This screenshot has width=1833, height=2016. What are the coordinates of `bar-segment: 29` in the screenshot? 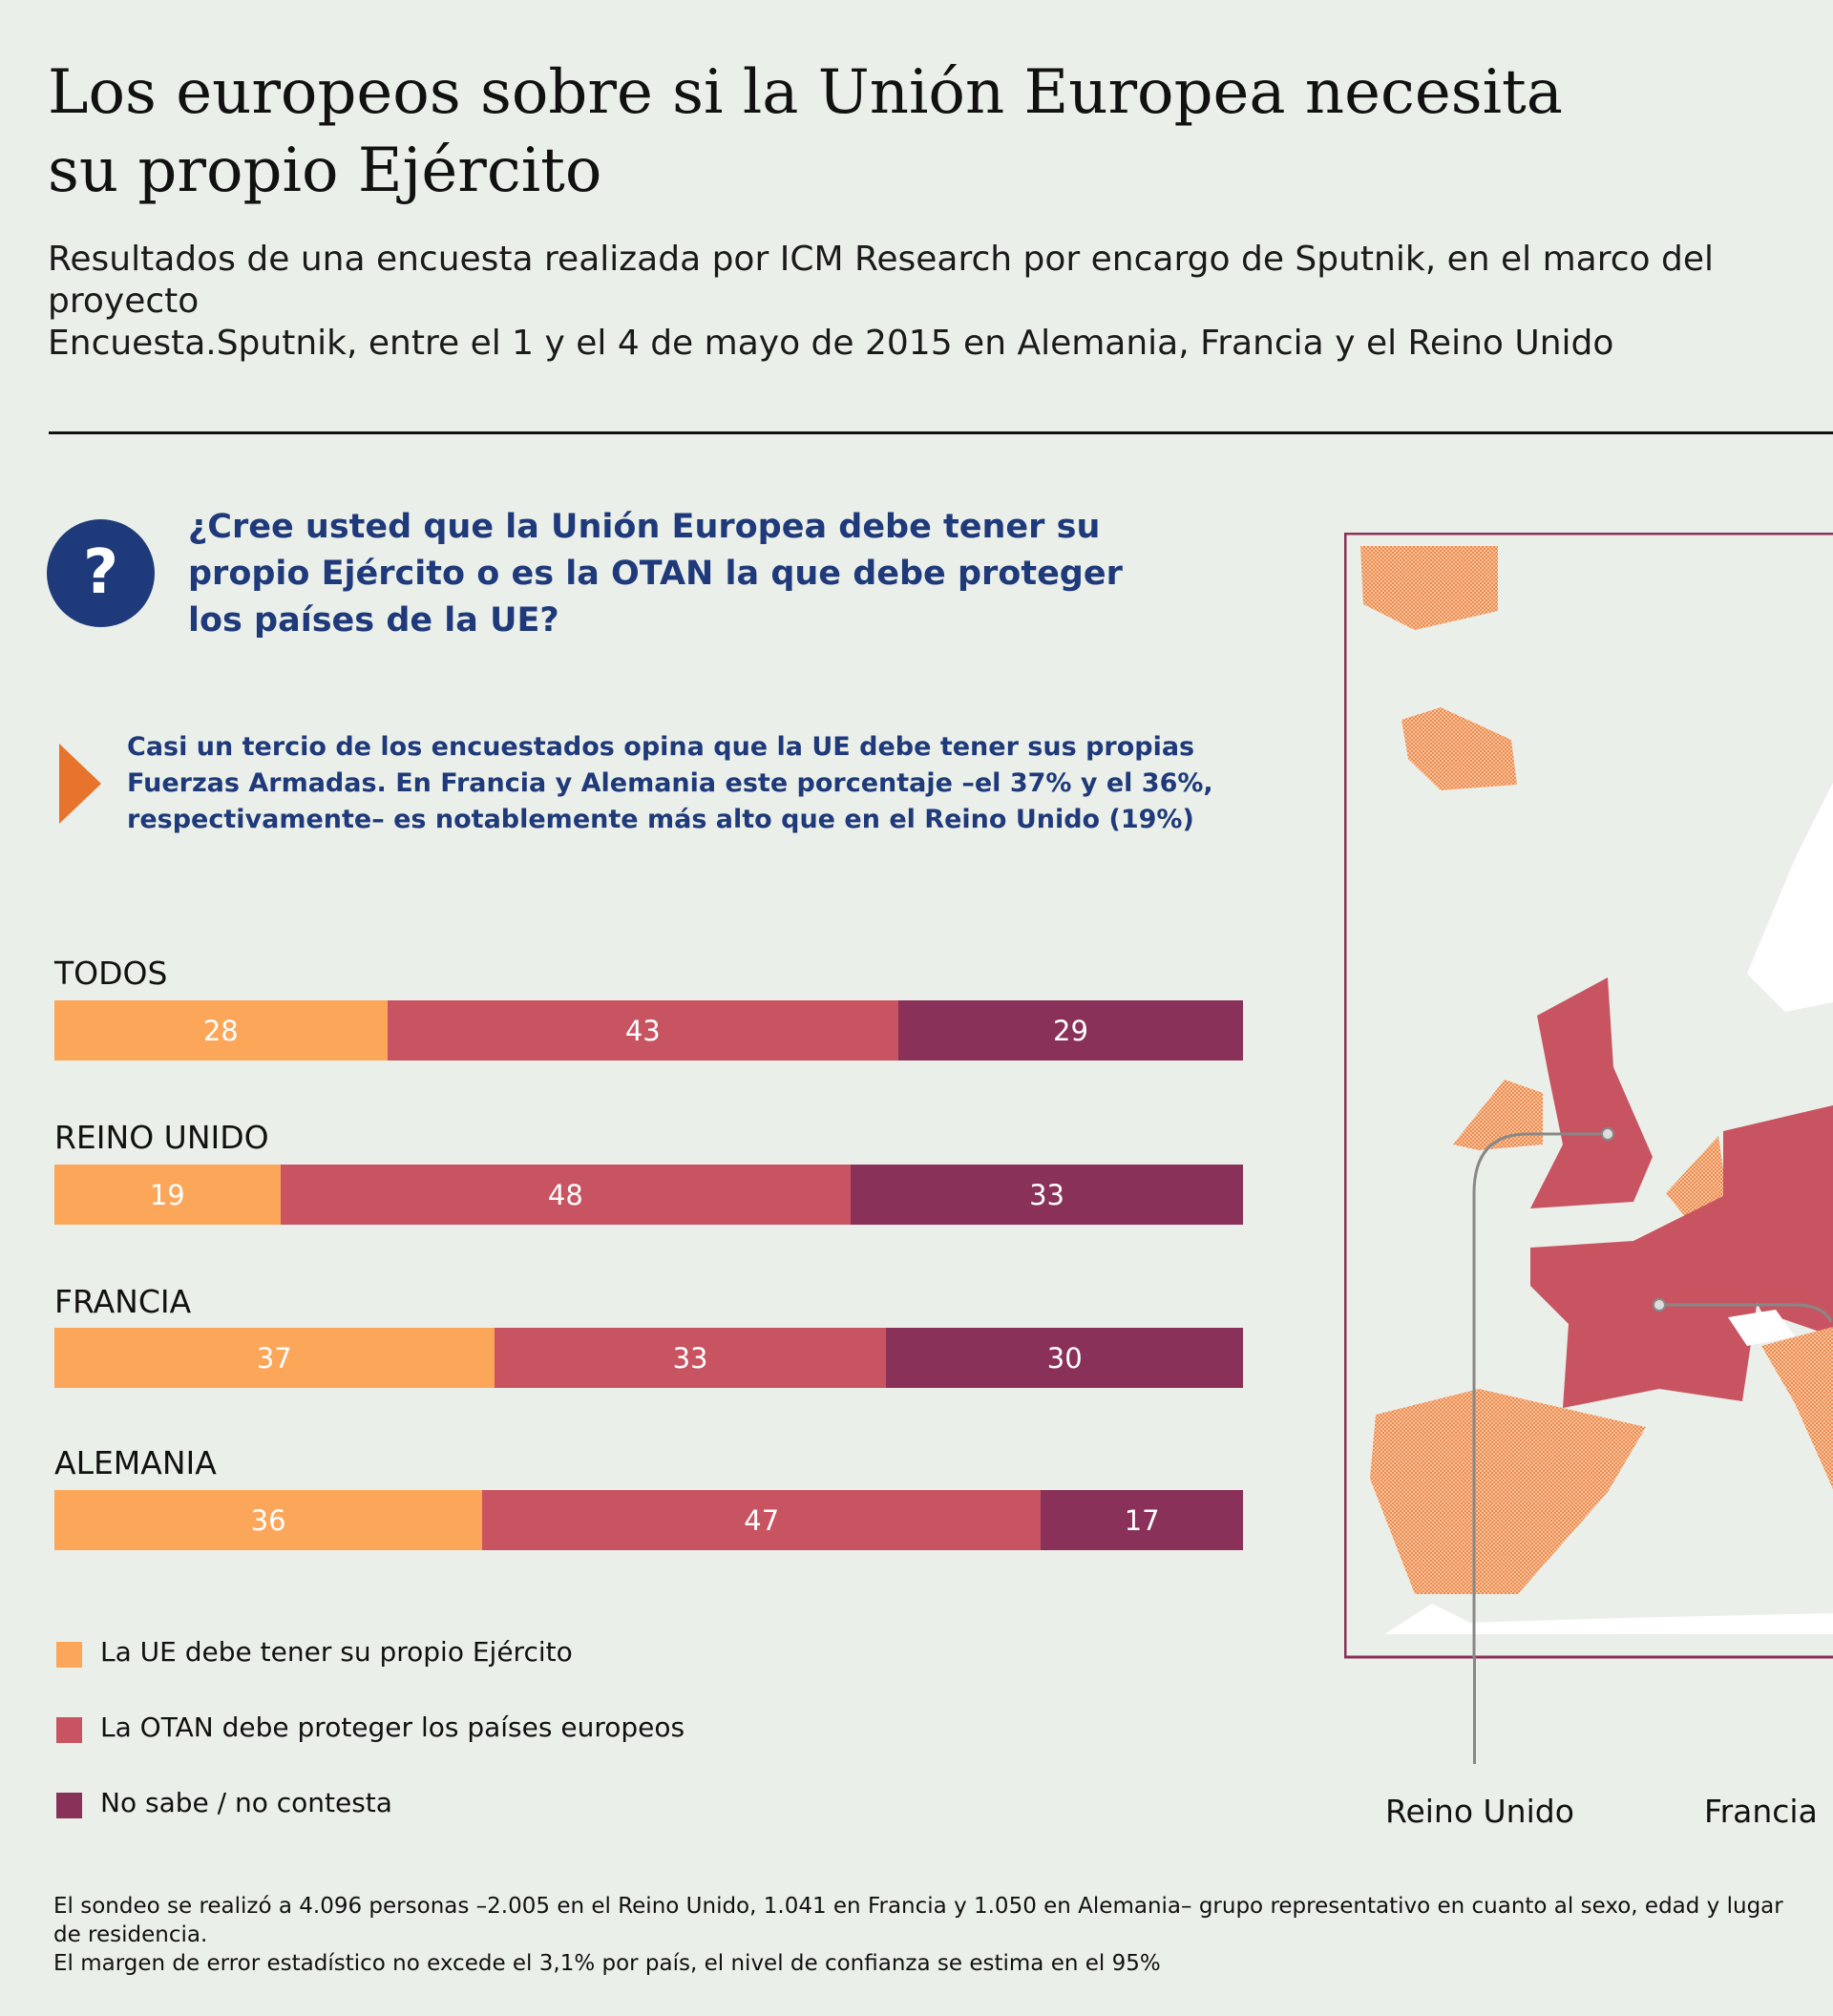 It's located at (1070, 1030).